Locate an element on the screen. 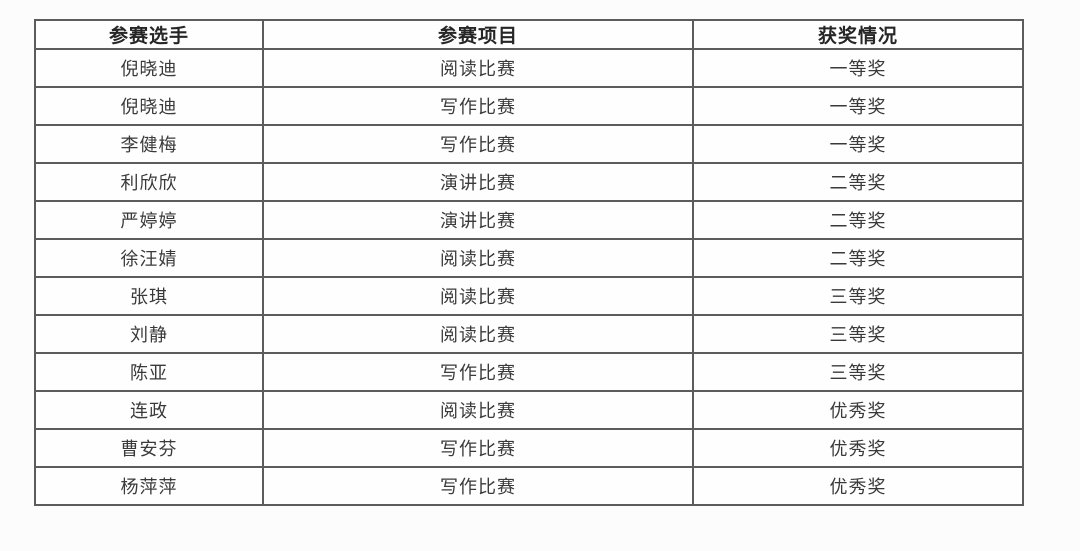 Image resolution: width=1080 pixels, height=551 pixels. table-row: 陈亚 写作比赛 三等奖 is located at coordinates (529, 372).